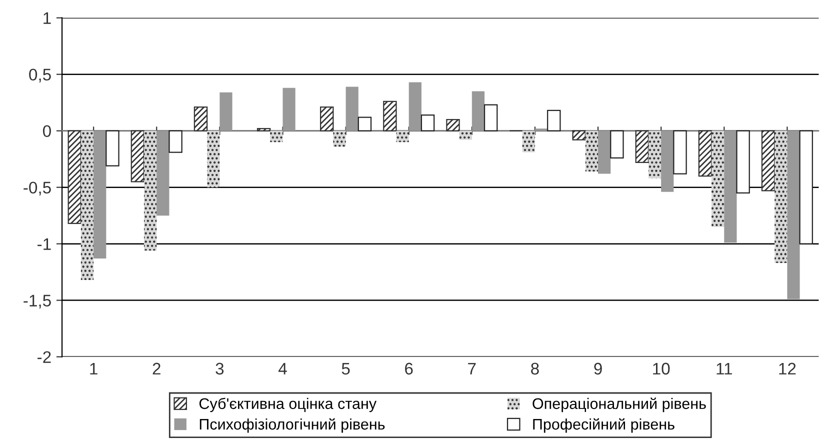 The height and width of the screenshot is (446, 827). I want to click on x-tick-label: 11, so click(724, 368).